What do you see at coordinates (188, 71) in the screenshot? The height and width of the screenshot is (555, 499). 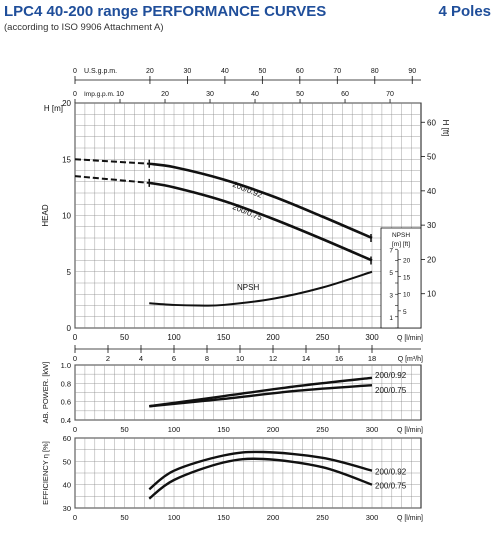 I see `usgpm-tick-label: 30` at bounding box center [188, 71].